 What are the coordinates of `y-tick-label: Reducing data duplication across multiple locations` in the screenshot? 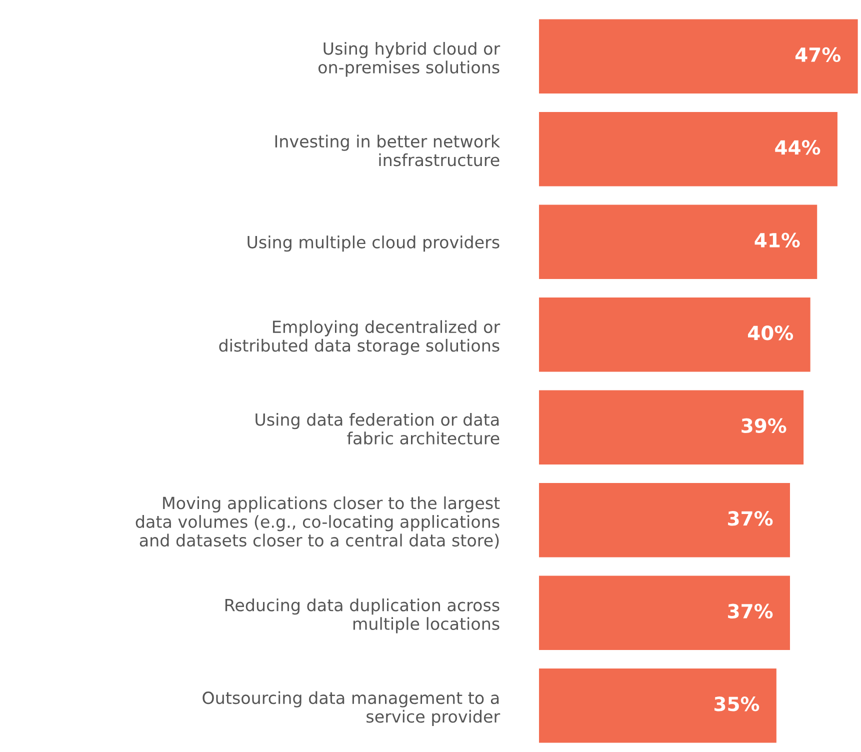 It's located at (362, 616).